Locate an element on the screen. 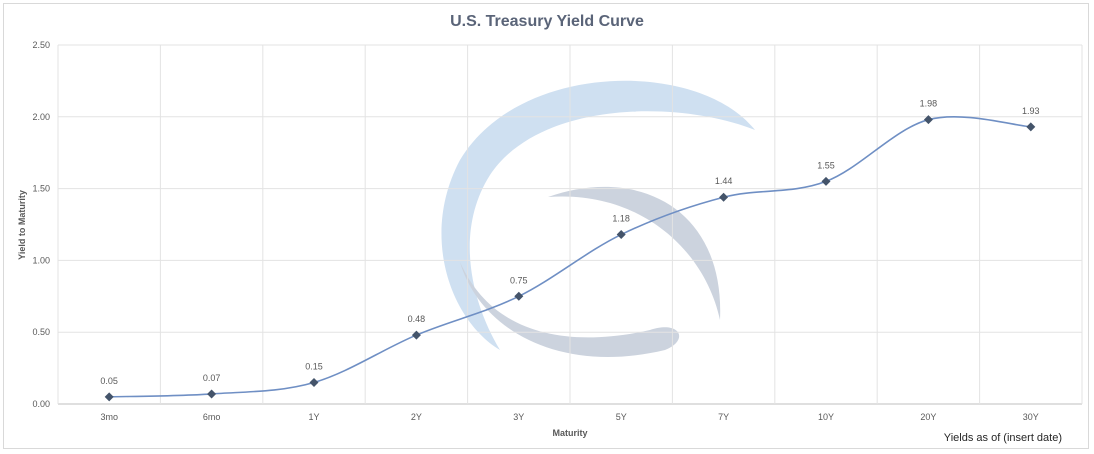 This screenshot has height=454, width=1094. x-tick-label: 7Y is located at coordinates (723, 417).